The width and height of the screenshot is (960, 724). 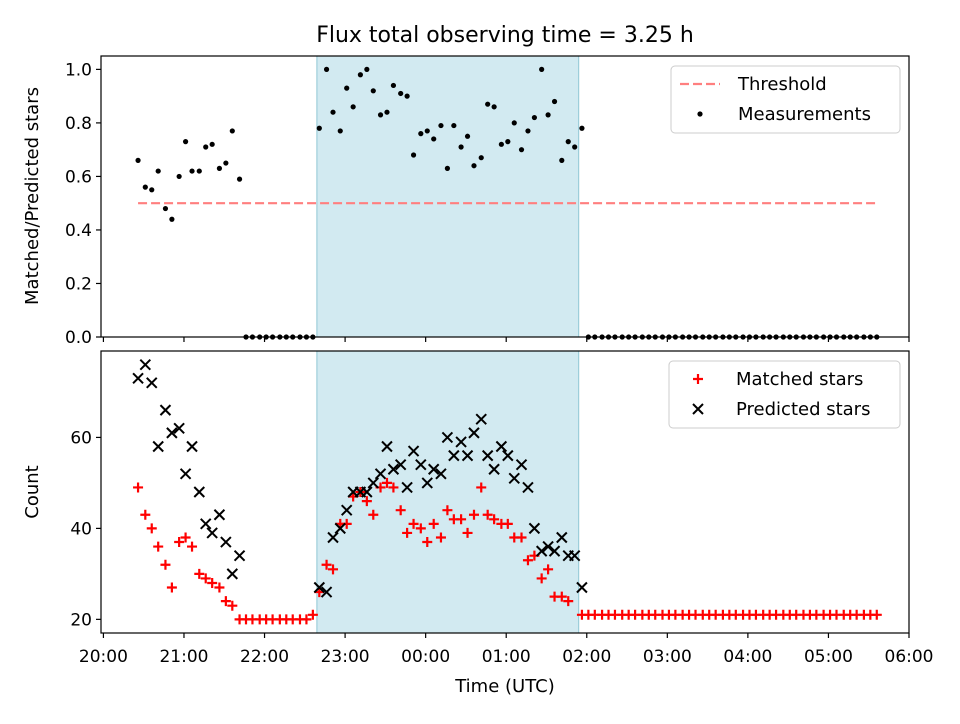 What do you see at coordinates (700, 114) in the screenshot?
I see `legend-marker` at bounding box center [700, 114].